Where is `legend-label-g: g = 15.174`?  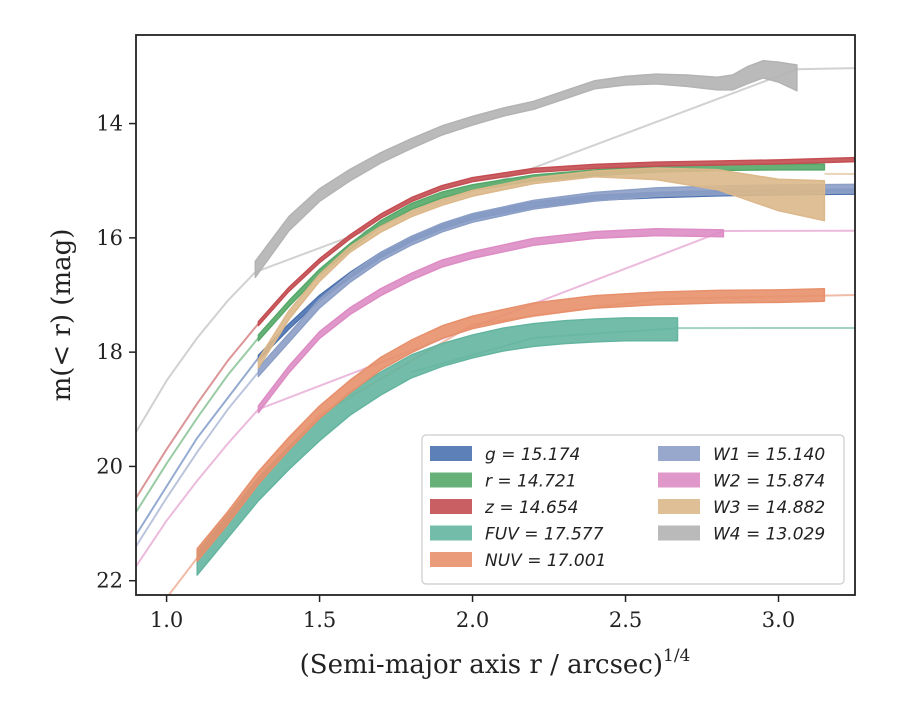 legend-label-g: g = 15.174 is located at coordinates (532, 455).